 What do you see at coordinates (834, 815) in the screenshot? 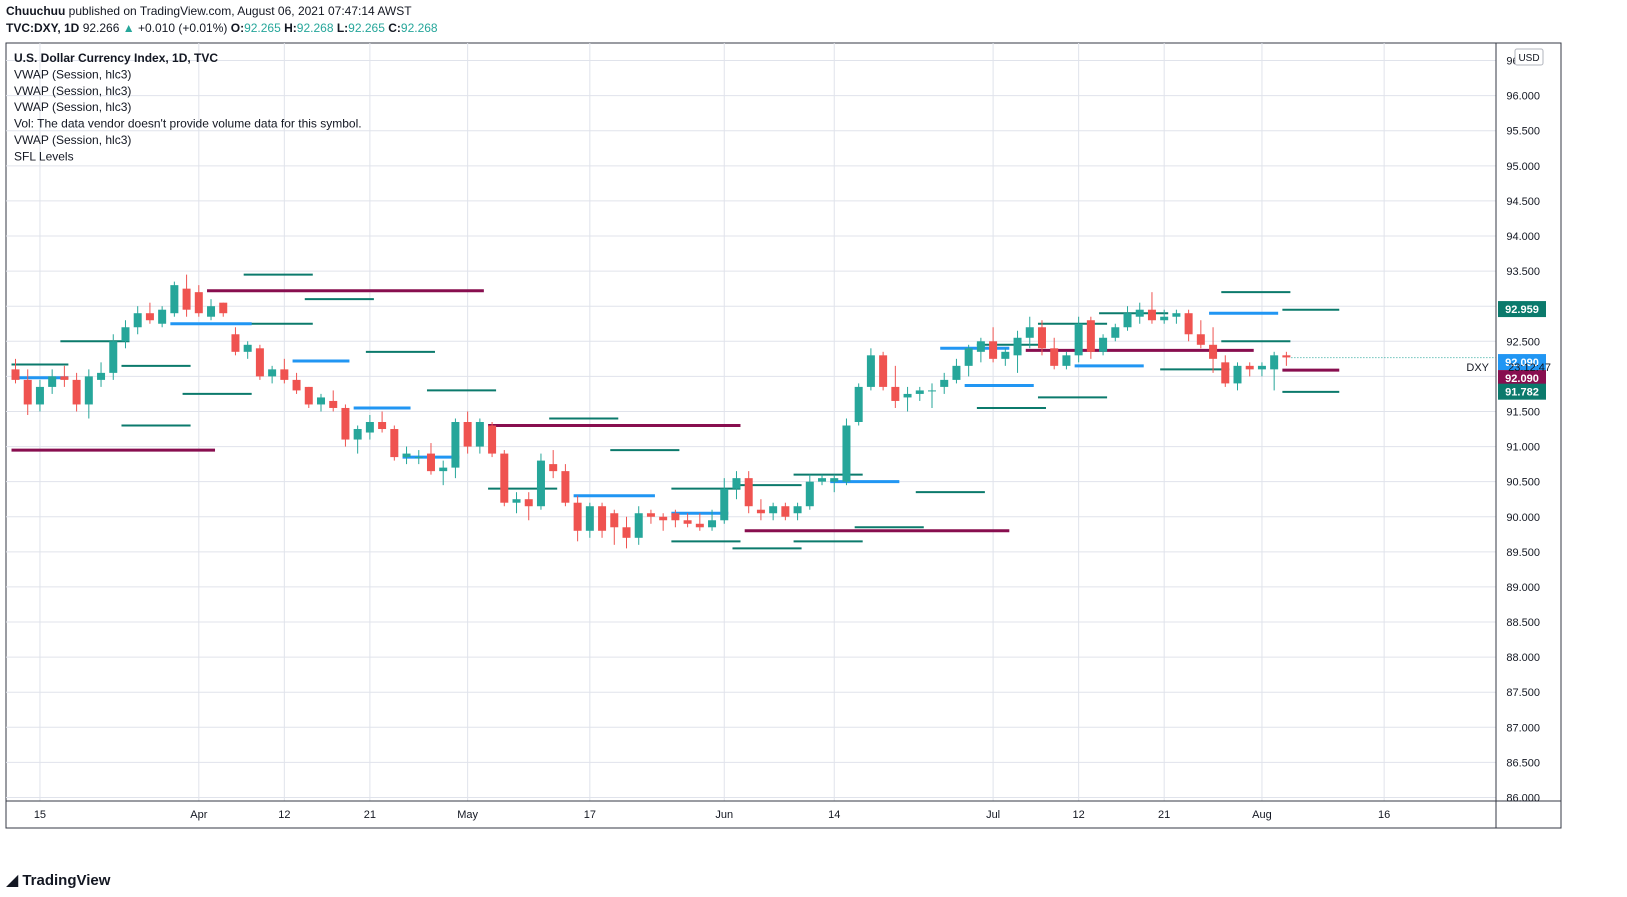
I see `time-tick-label: 14` at bounding box center [834, 815].